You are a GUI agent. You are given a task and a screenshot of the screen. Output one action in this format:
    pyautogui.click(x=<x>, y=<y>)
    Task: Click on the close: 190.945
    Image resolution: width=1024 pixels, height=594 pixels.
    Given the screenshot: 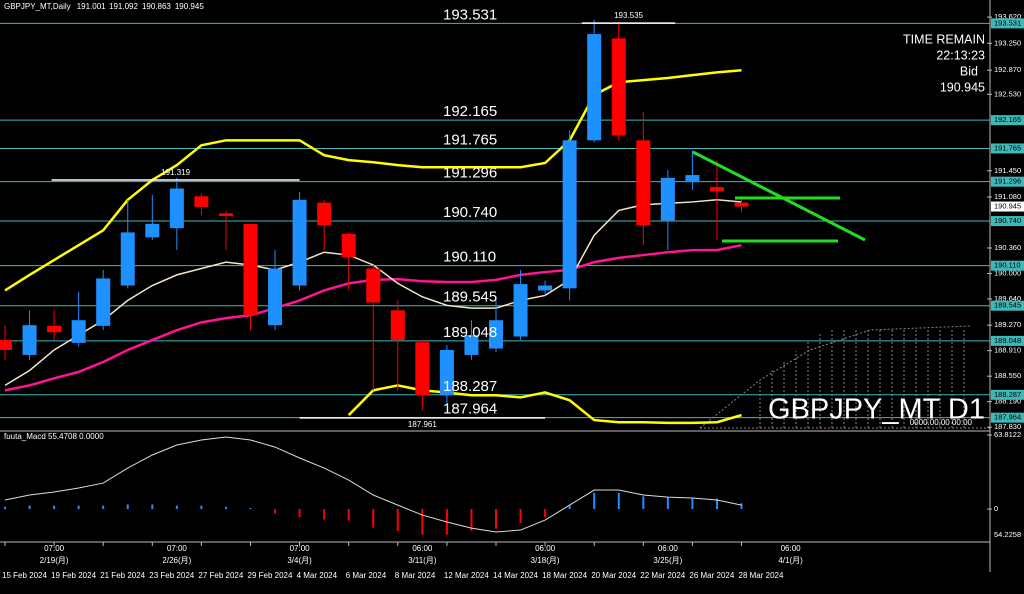 What is the action you would take?
    pyautogui.click(x=189, y=6)
    